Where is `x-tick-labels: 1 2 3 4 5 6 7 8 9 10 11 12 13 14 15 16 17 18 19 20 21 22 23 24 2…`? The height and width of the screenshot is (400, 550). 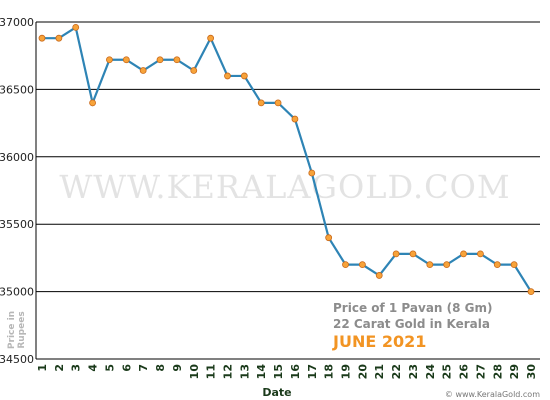 x-tick-labels: 1 2 3 4 5 6 7 8 9 10 11 12 13 14 15 16 17 18 19 20 21 22 23 24 2… is located at coordinates (287, 372).